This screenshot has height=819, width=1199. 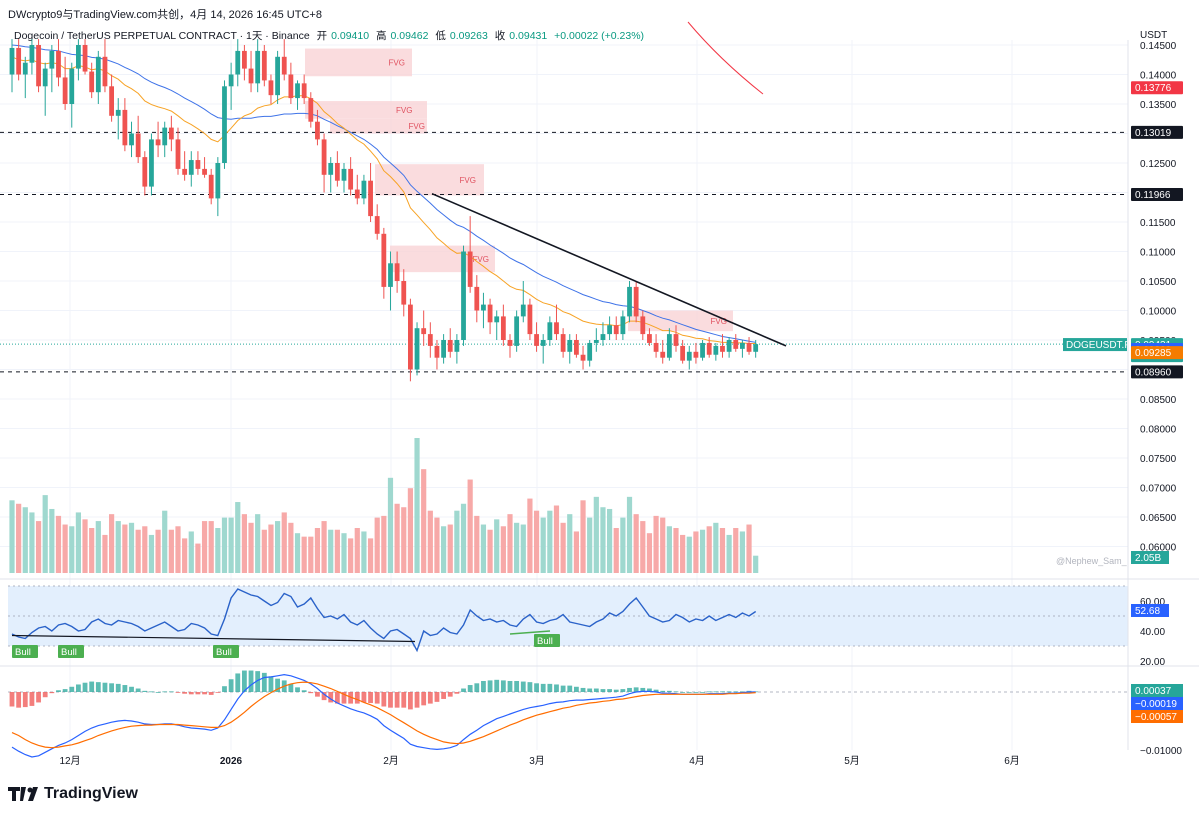 I want to click on volume-label-box, so click(x=1150, y=557).